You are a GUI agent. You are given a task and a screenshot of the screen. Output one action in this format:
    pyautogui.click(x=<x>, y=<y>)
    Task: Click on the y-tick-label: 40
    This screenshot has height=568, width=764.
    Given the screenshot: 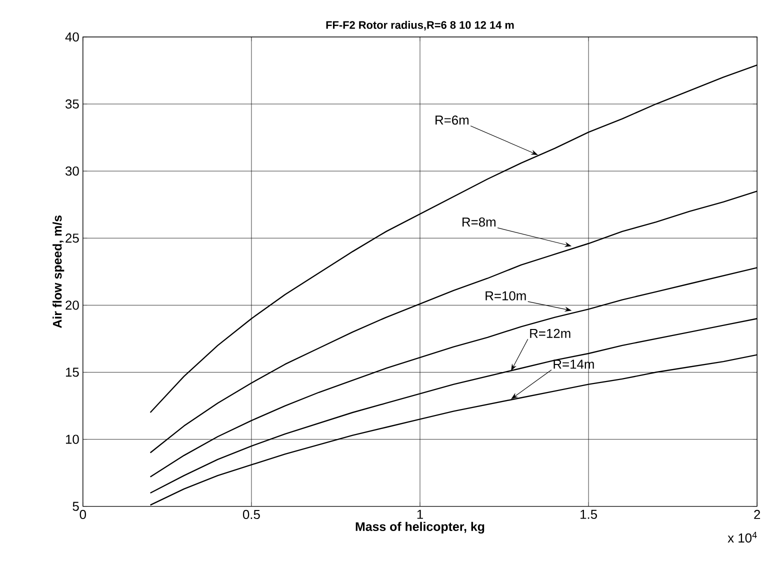 What is the action you would take?
    pyautogui.click(x=72, y=37)
    